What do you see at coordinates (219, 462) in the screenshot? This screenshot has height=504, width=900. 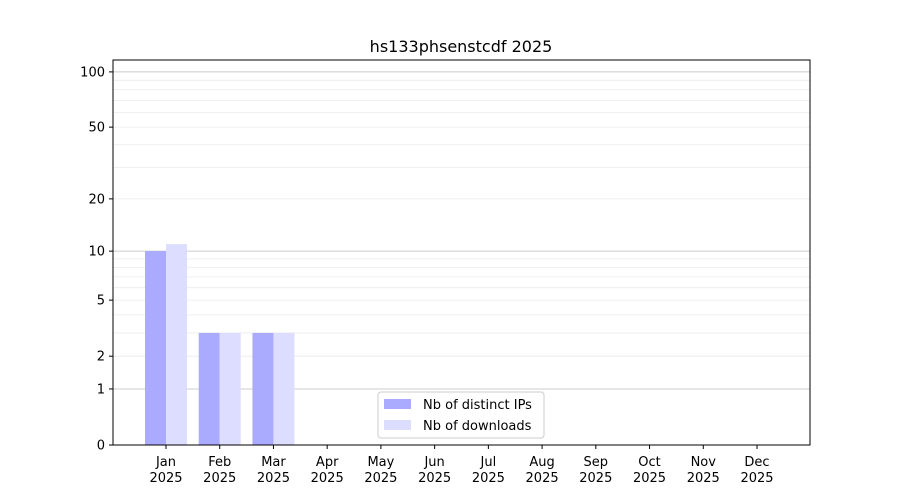 I see `x-tick-label: Feb` at bounding box center [219, 462].